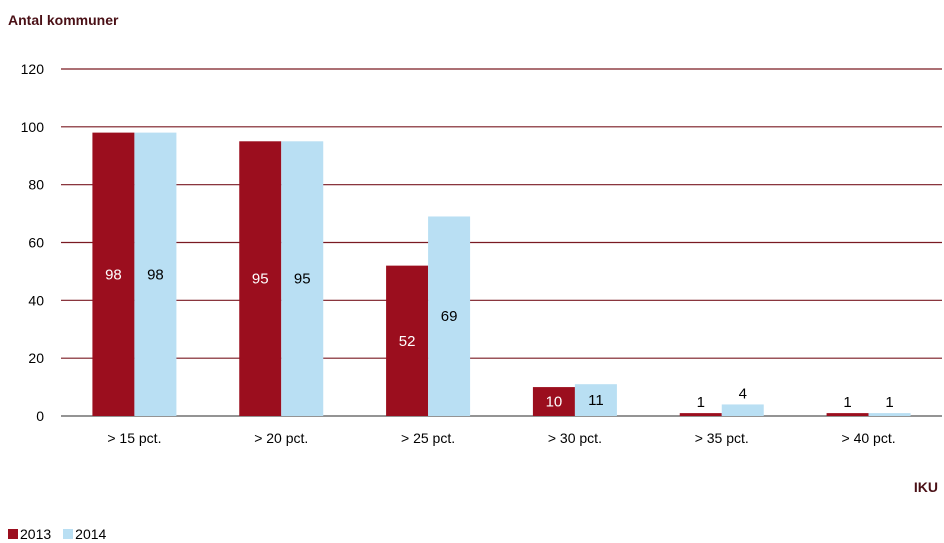 This screenshot has height=543, width=944. Describe the element at coordinates (91, 534) in the screenshot. I see `legend-label-2014: 2014` at that location.